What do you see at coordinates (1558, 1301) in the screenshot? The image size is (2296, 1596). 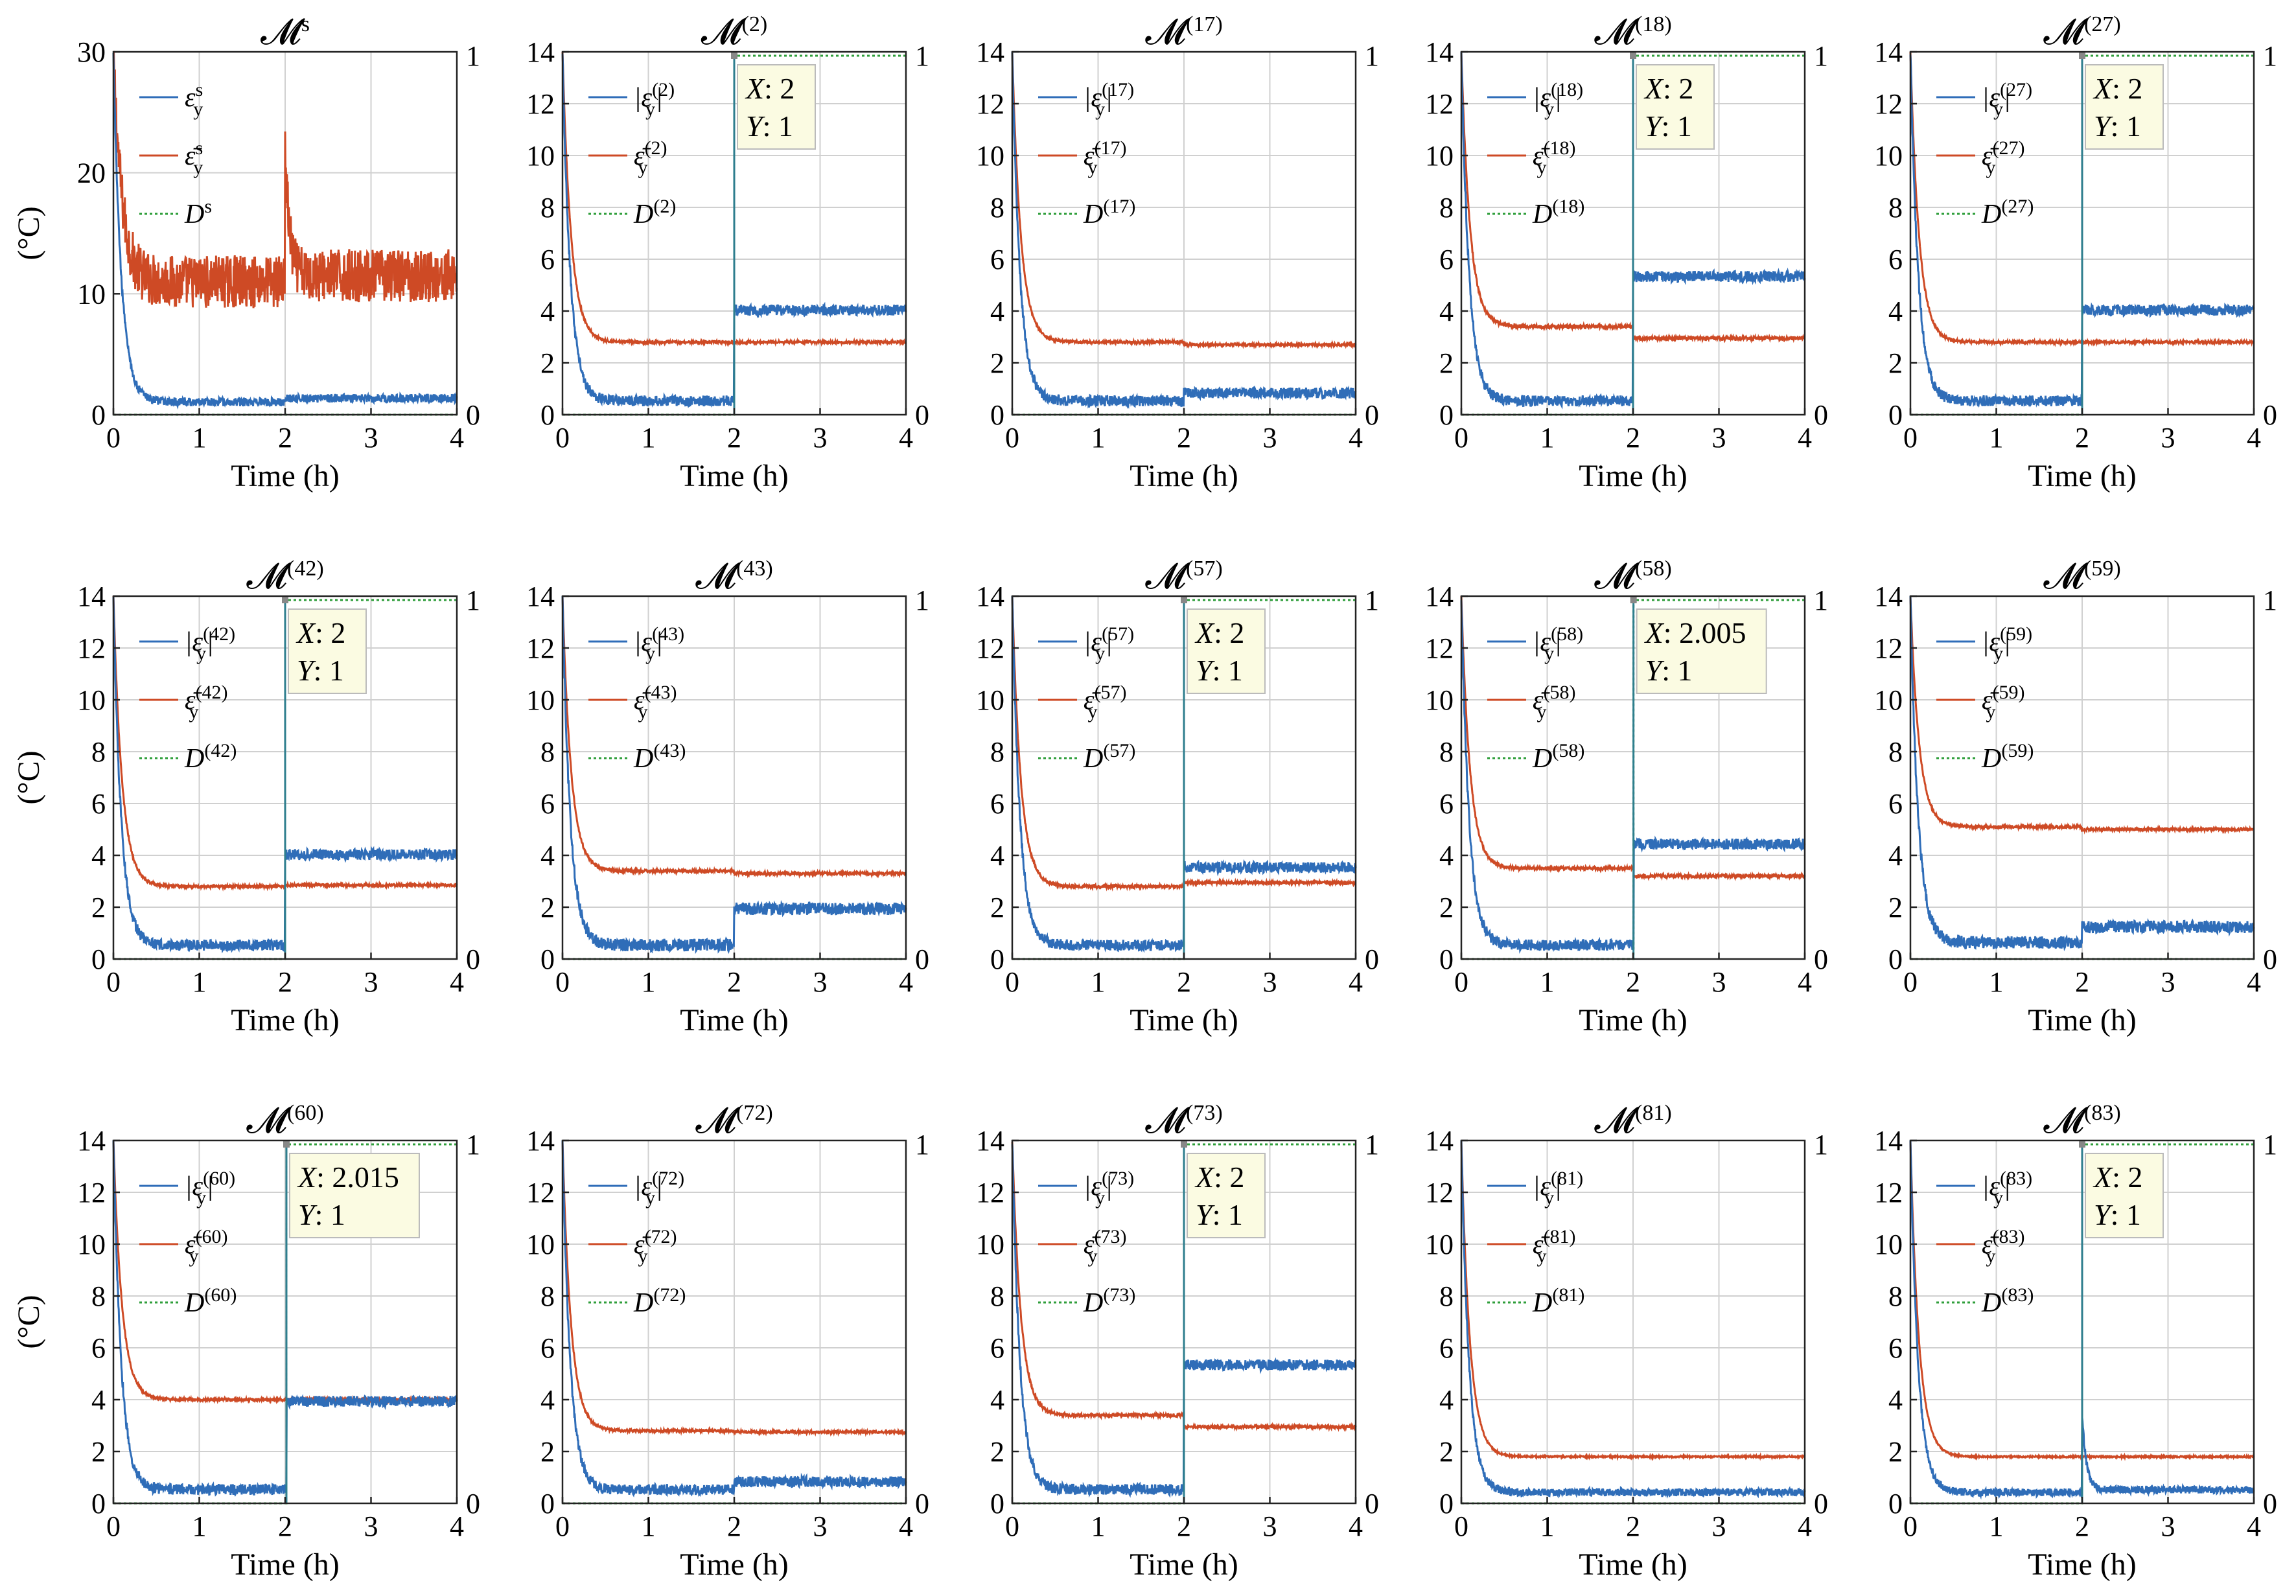 I see `legend-label: D(81)` at bounding box center [1558, 1301].